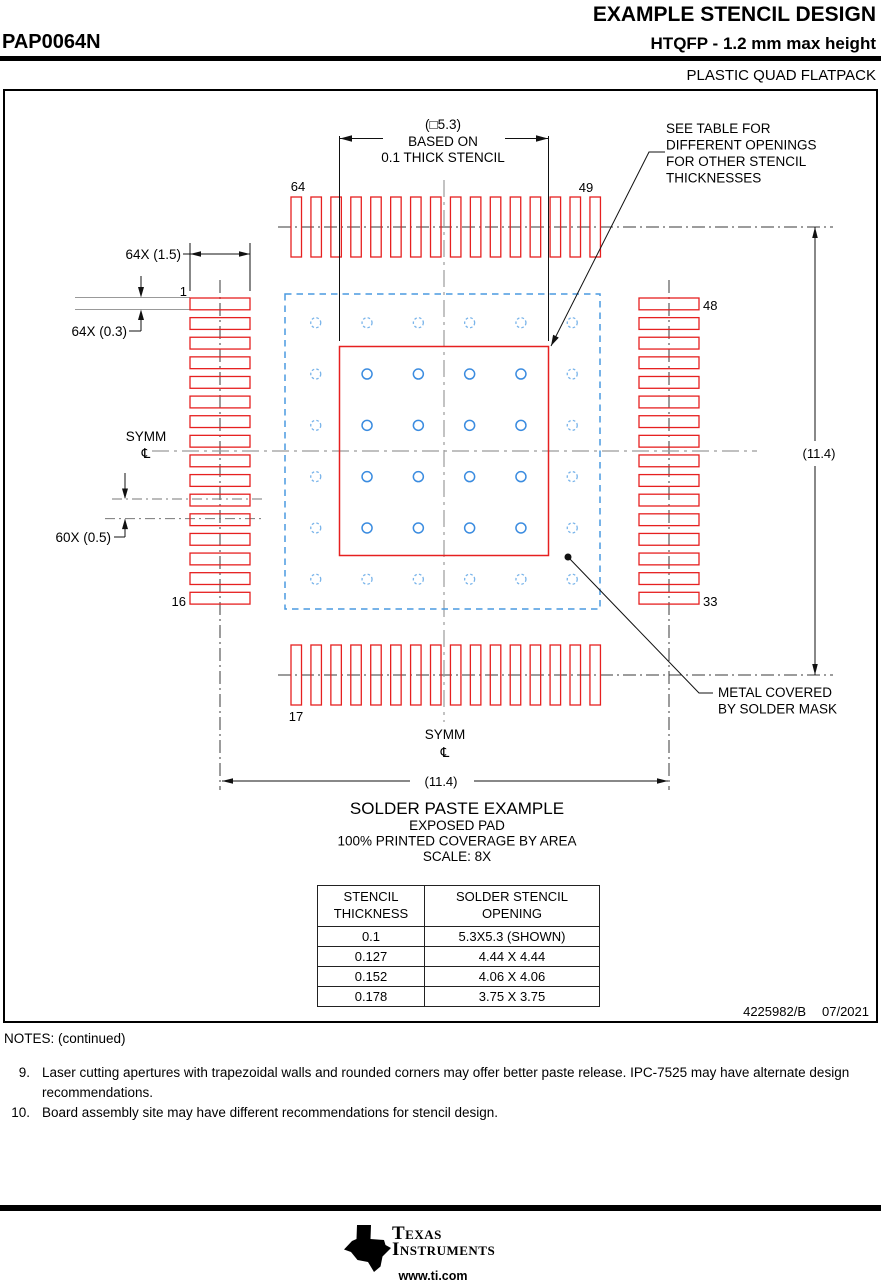  I want to click on metal-note-l2: BY SOLDER MASK, so click(777, 709).